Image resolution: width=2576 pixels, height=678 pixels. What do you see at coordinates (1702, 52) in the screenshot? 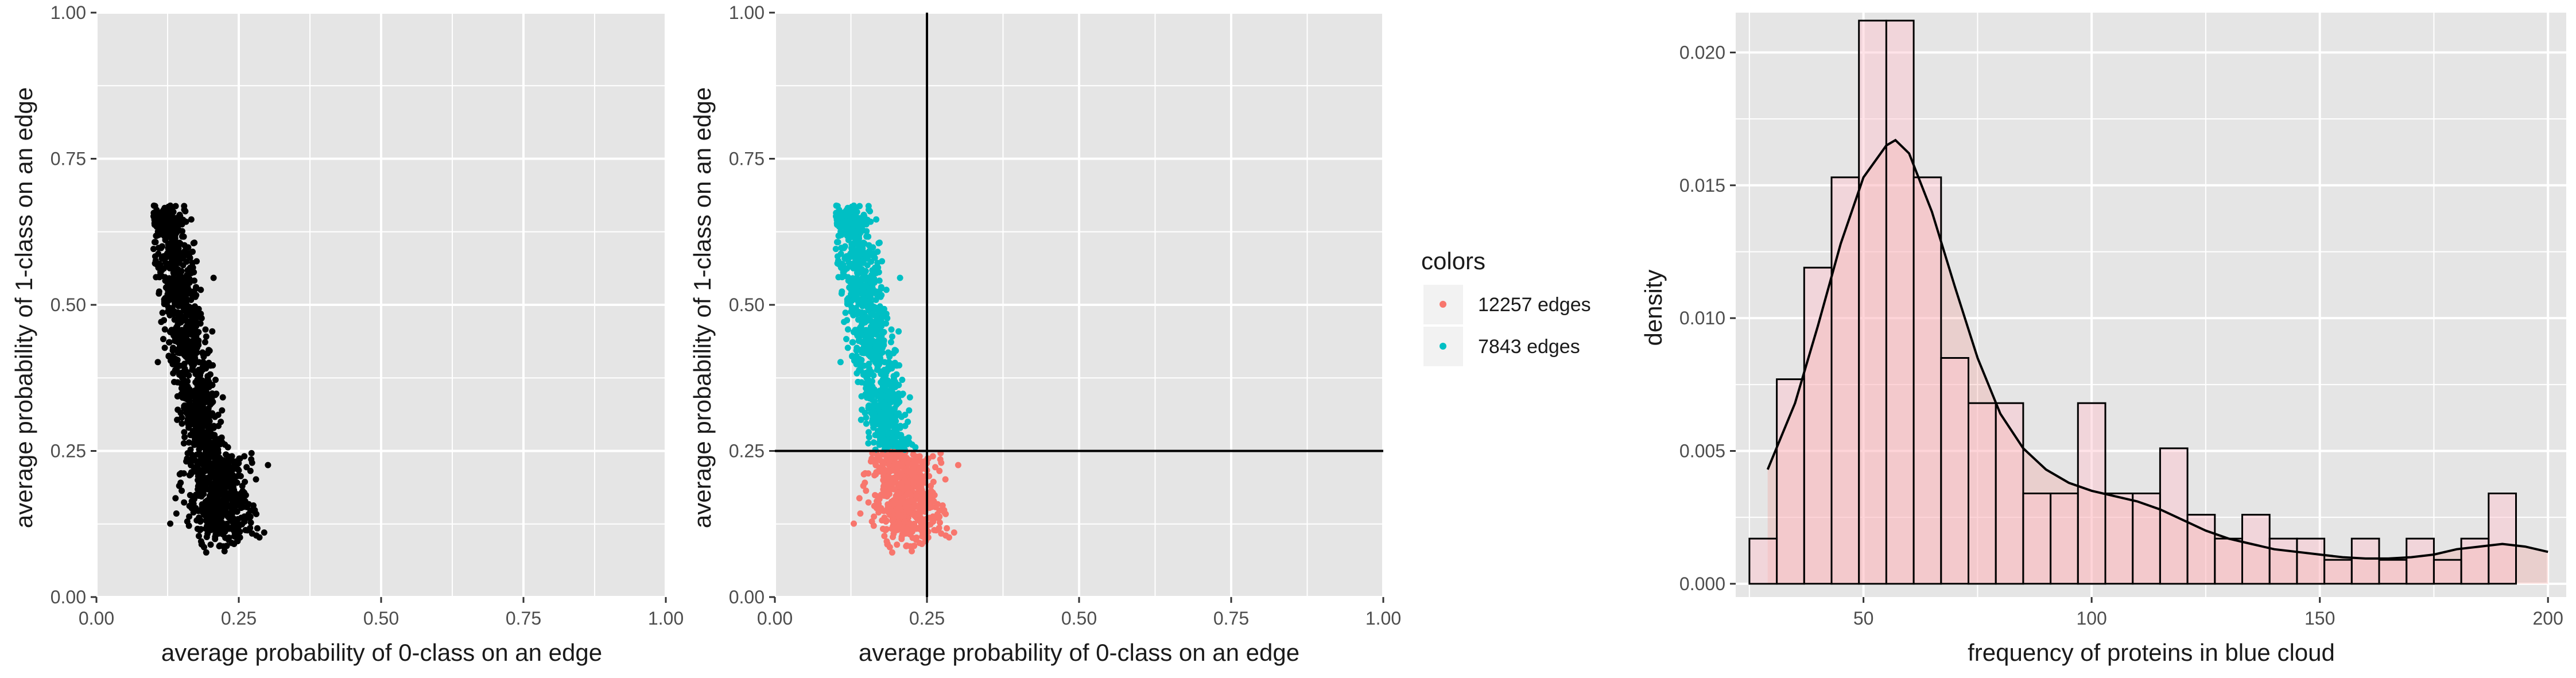
I see `y-tick-label: 0.020` at bounding box center [1702, 52].